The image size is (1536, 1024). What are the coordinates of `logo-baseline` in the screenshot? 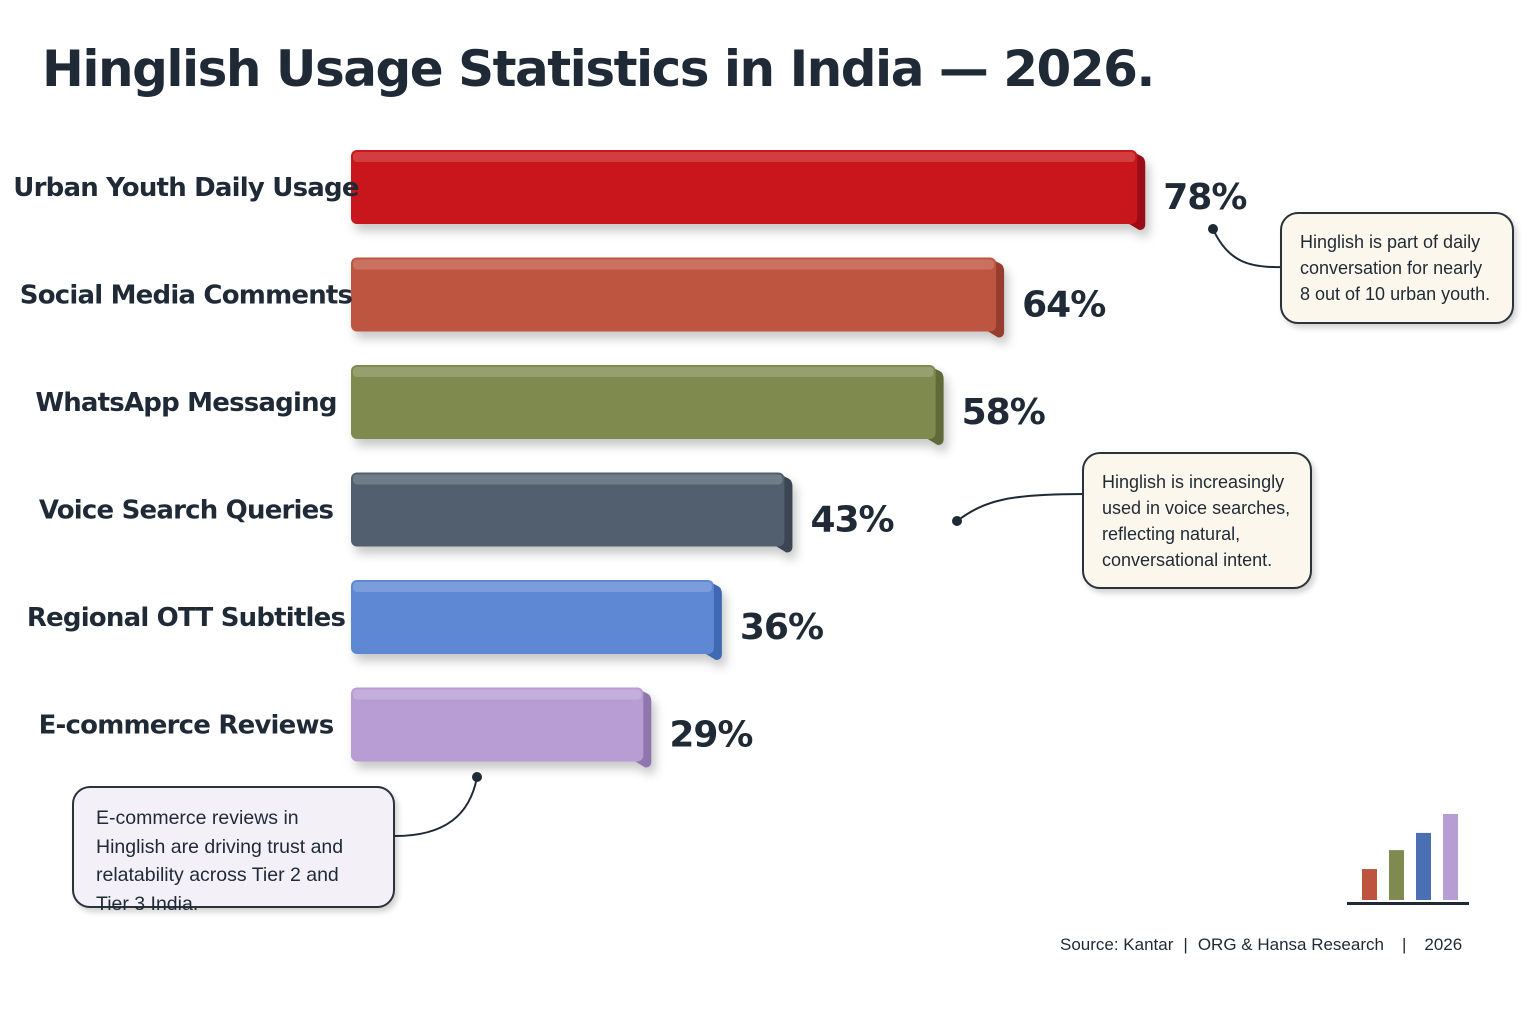 It's located at (1408, 903).